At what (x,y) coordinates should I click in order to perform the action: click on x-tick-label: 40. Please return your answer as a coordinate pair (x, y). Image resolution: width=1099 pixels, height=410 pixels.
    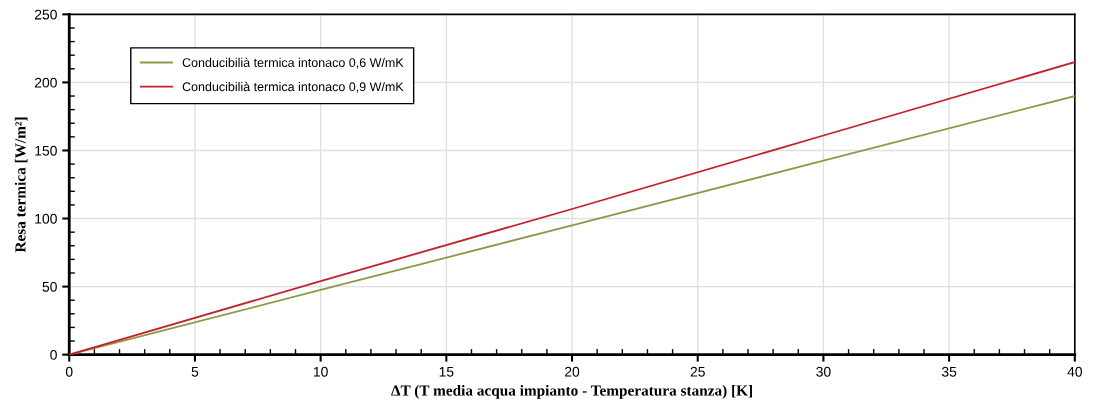
    Looking at the image, I should click on (1074, 371).